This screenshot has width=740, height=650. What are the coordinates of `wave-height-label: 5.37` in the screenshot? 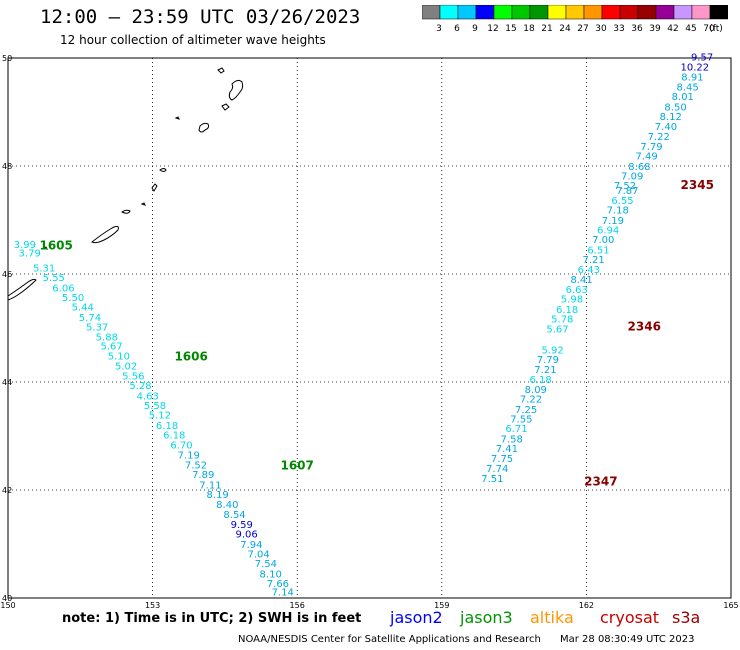 It's located at (97, 328).